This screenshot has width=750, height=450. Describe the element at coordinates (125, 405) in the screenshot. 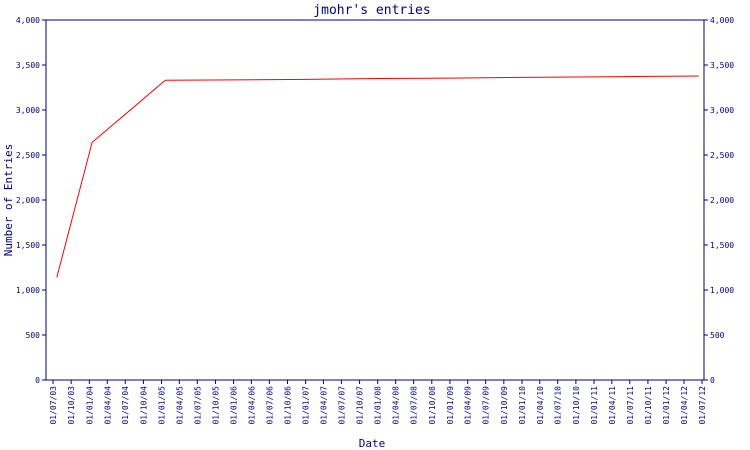

I see `x-tick-label: 01/07/04` at that location.